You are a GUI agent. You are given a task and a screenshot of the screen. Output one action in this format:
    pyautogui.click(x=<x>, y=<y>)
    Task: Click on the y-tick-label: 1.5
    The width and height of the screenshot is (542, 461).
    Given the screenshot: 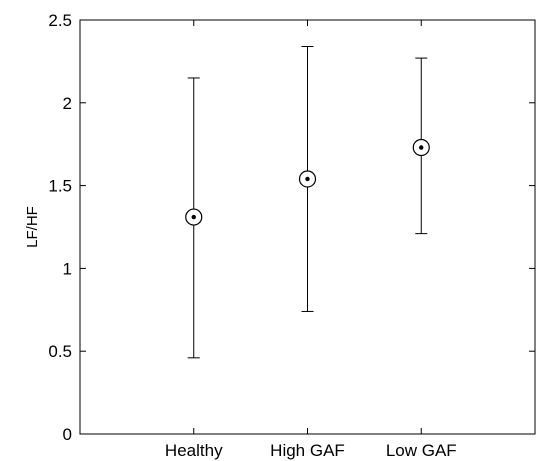 What is the action you would take?
    pyautogui.click(x=60, y=186)
    